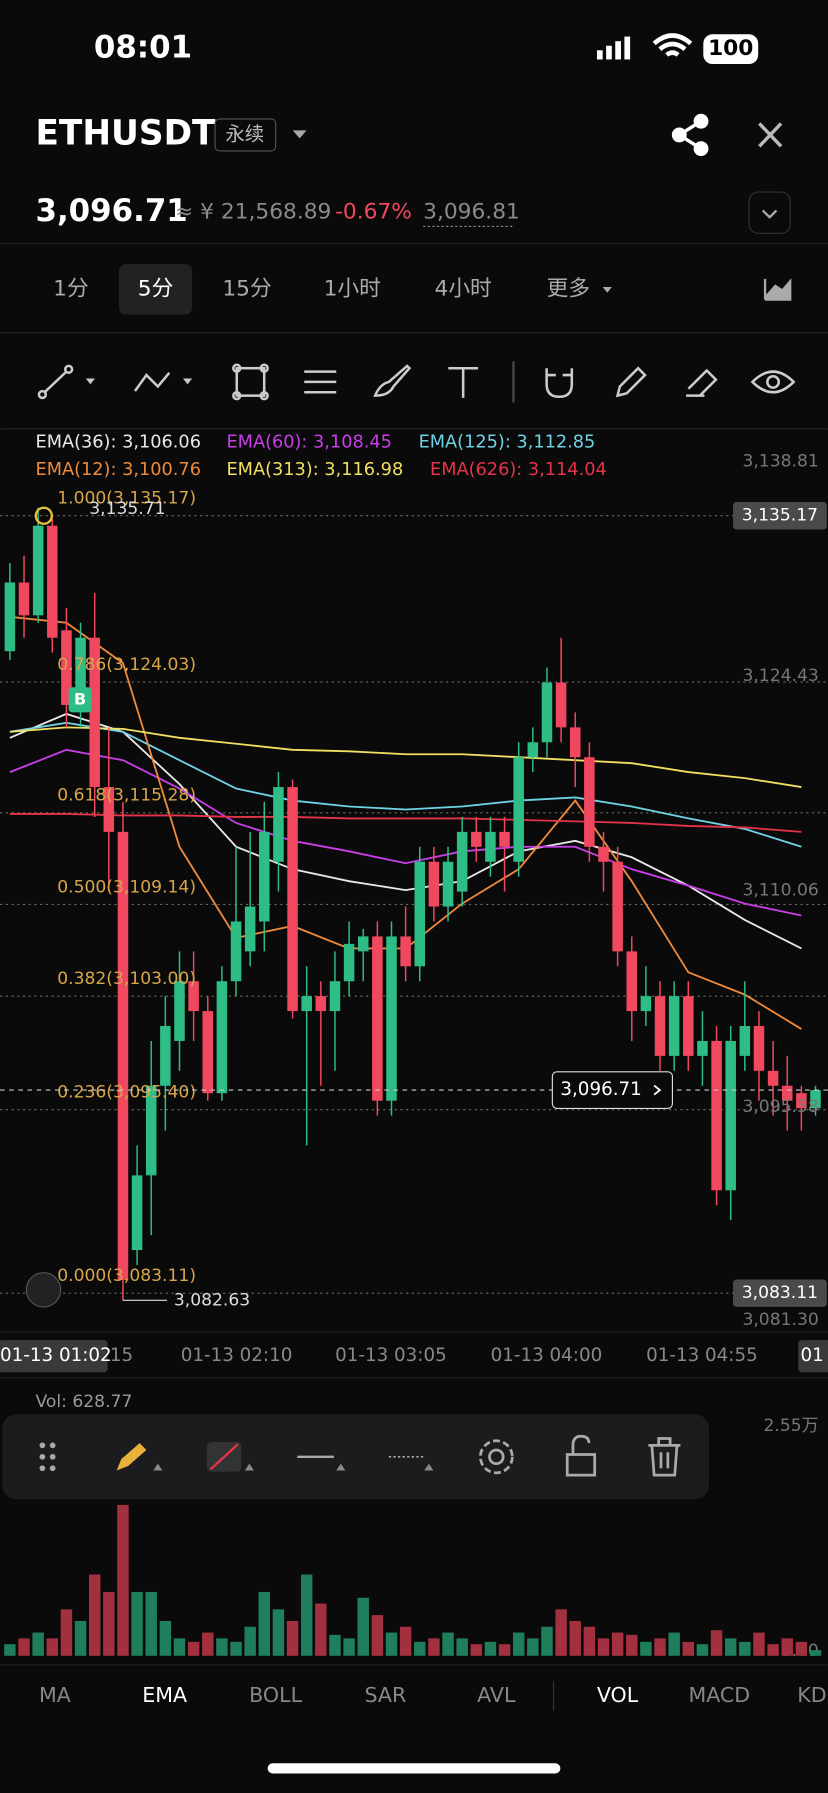 This screenshot has width=828, height=1793. I want to click on price-box-label: 3,135.17, so click(780, 516).